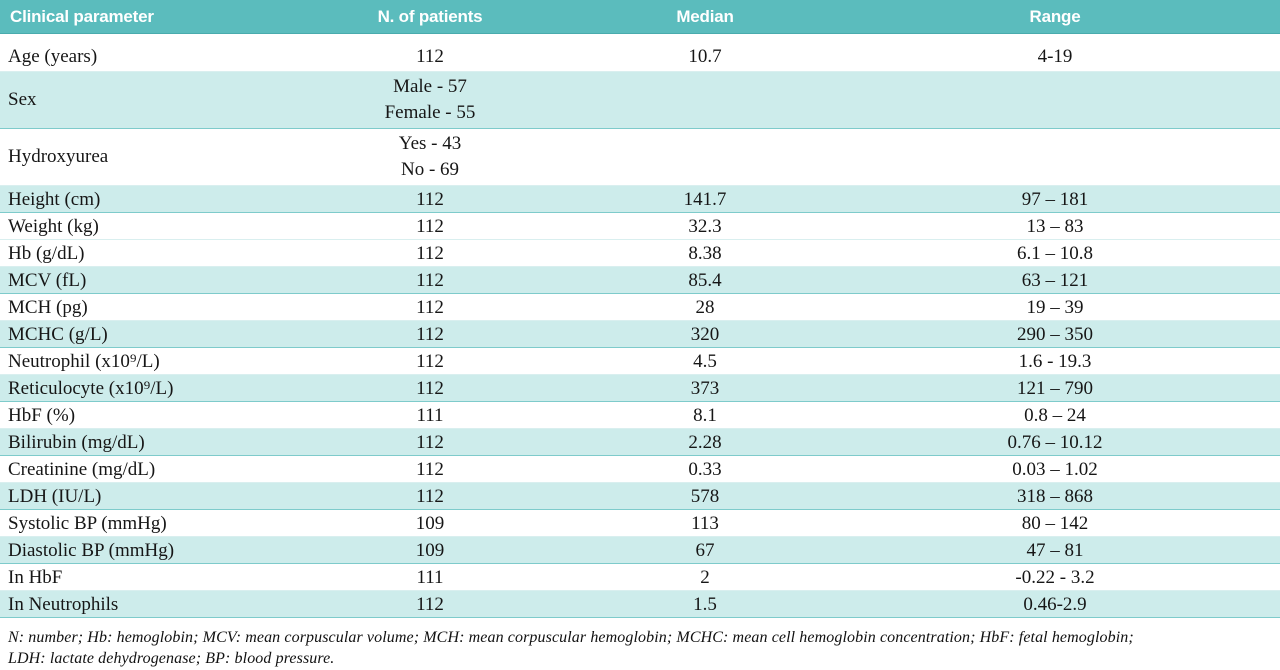  Describe the element at coordinates (1055, 469) in the screenshot. I see `range-cell: 0.03 – 1.02` at that location.